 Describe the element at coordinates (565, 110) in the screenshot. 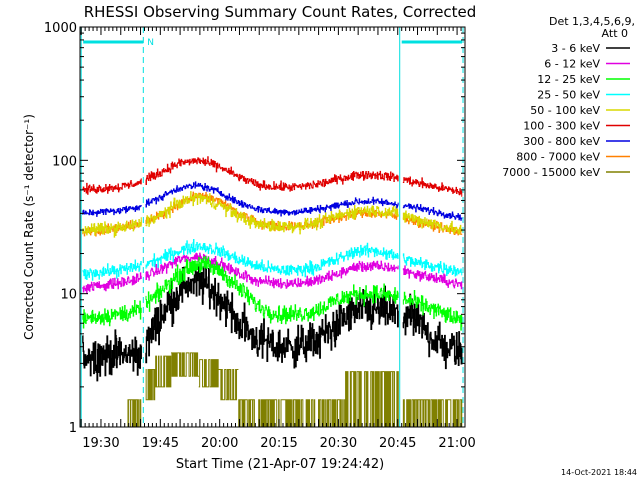

I see `legend-entry-label: 50 - 100 keV` at that location.